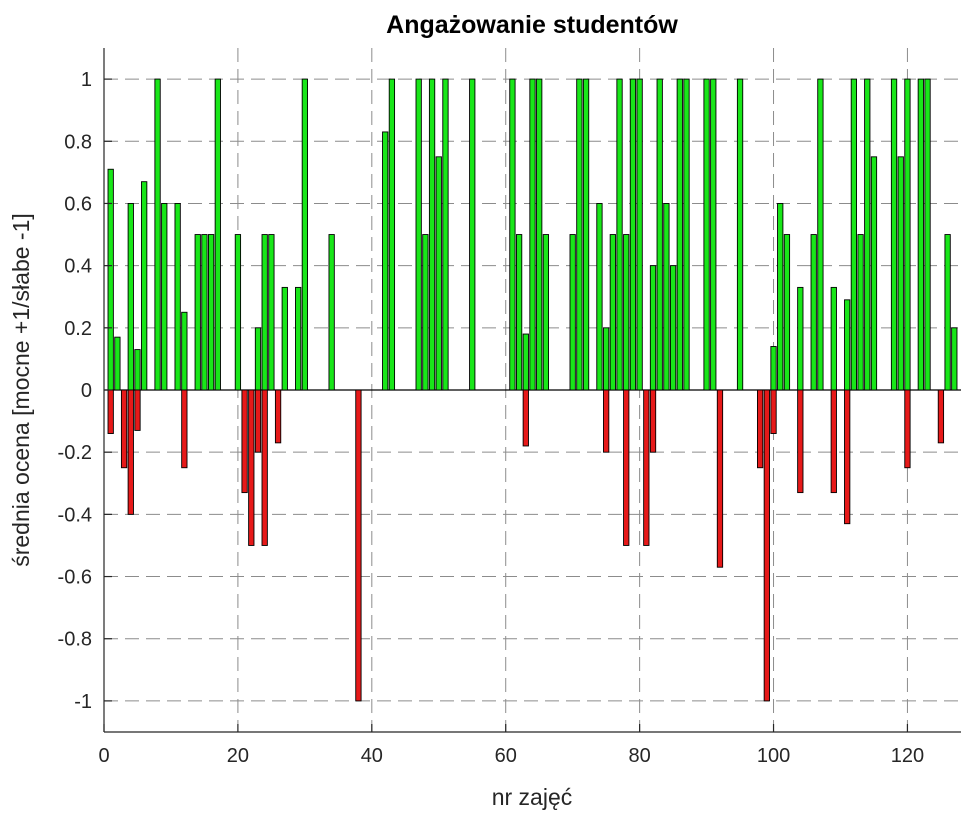 This screenshot has width=963, height=814. What do you see at coordinates (506, 756) in the screenshot?
I see `x-tick-label: 60` at bounding box center [506, 756].